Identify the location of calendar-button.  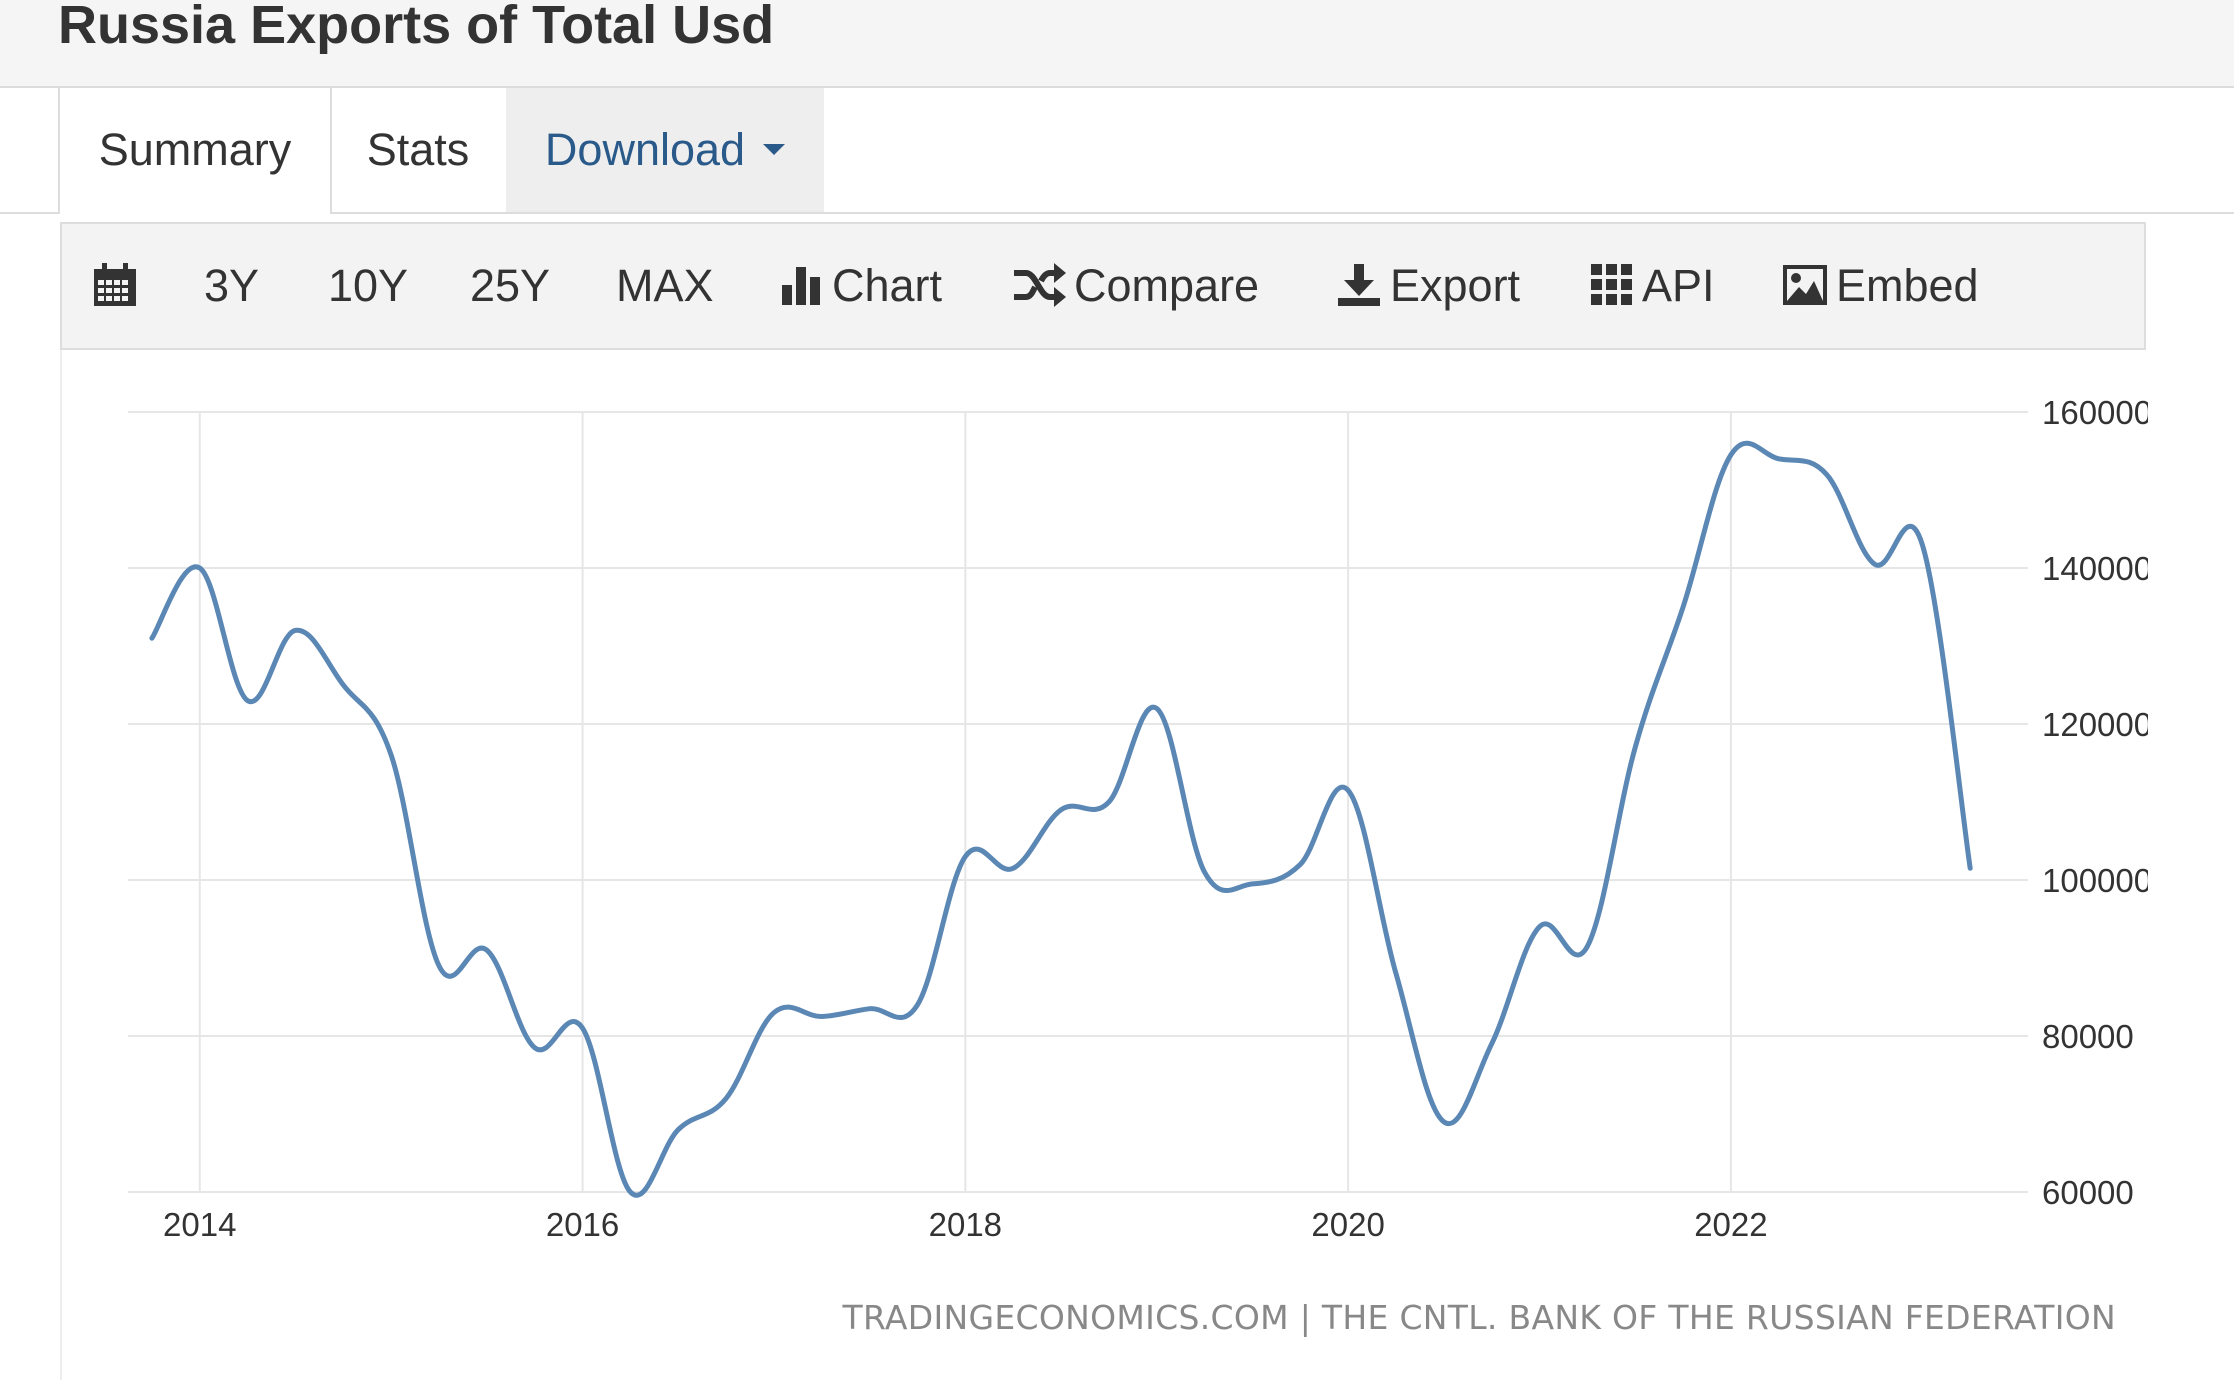
(115, 286).